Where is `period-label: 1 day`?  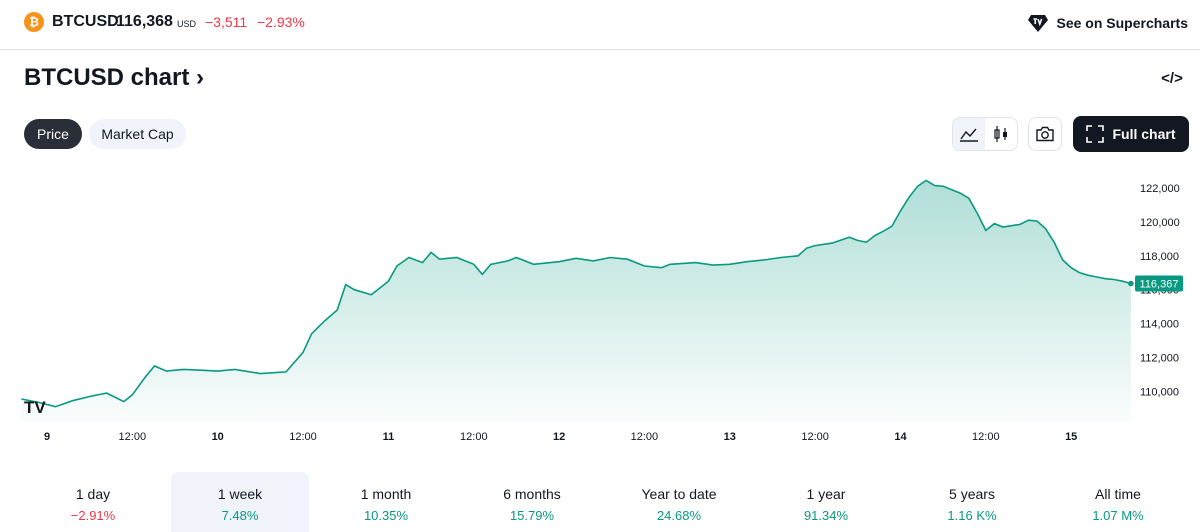
period-label: 1 day is located at coordinates (93, 494).